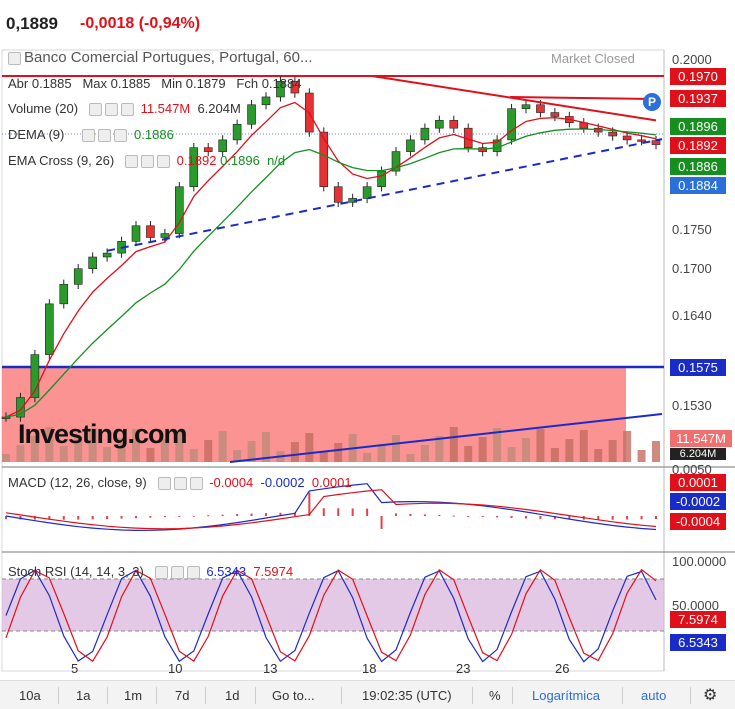 The width and height of the screenshot is (735, 709). What do you see at coordinates (695, 605) in the screenshot?
I see `stoch-tick: 50.0000` at bounding box center [695, 605].